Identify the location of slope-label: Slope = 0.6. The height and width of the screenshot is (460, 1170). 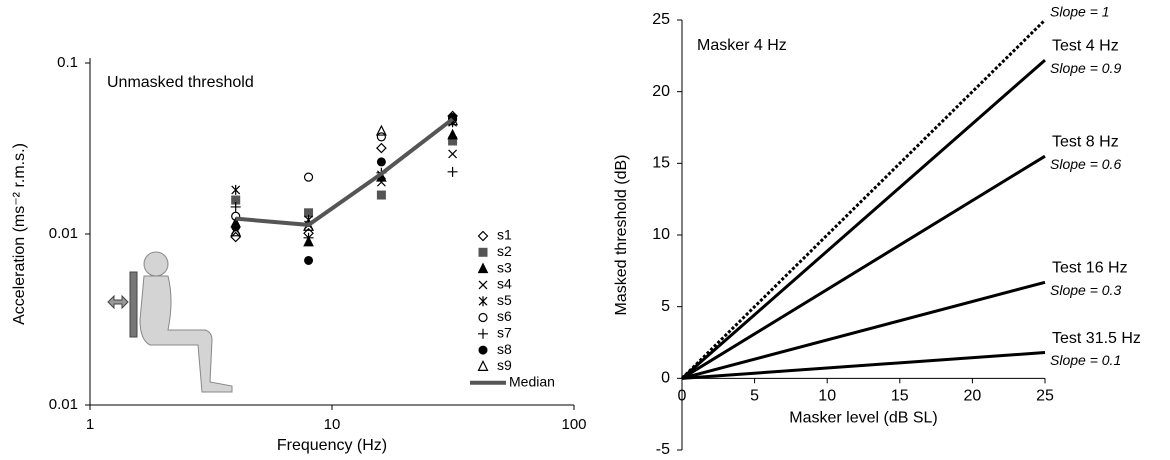
(1085, 164).